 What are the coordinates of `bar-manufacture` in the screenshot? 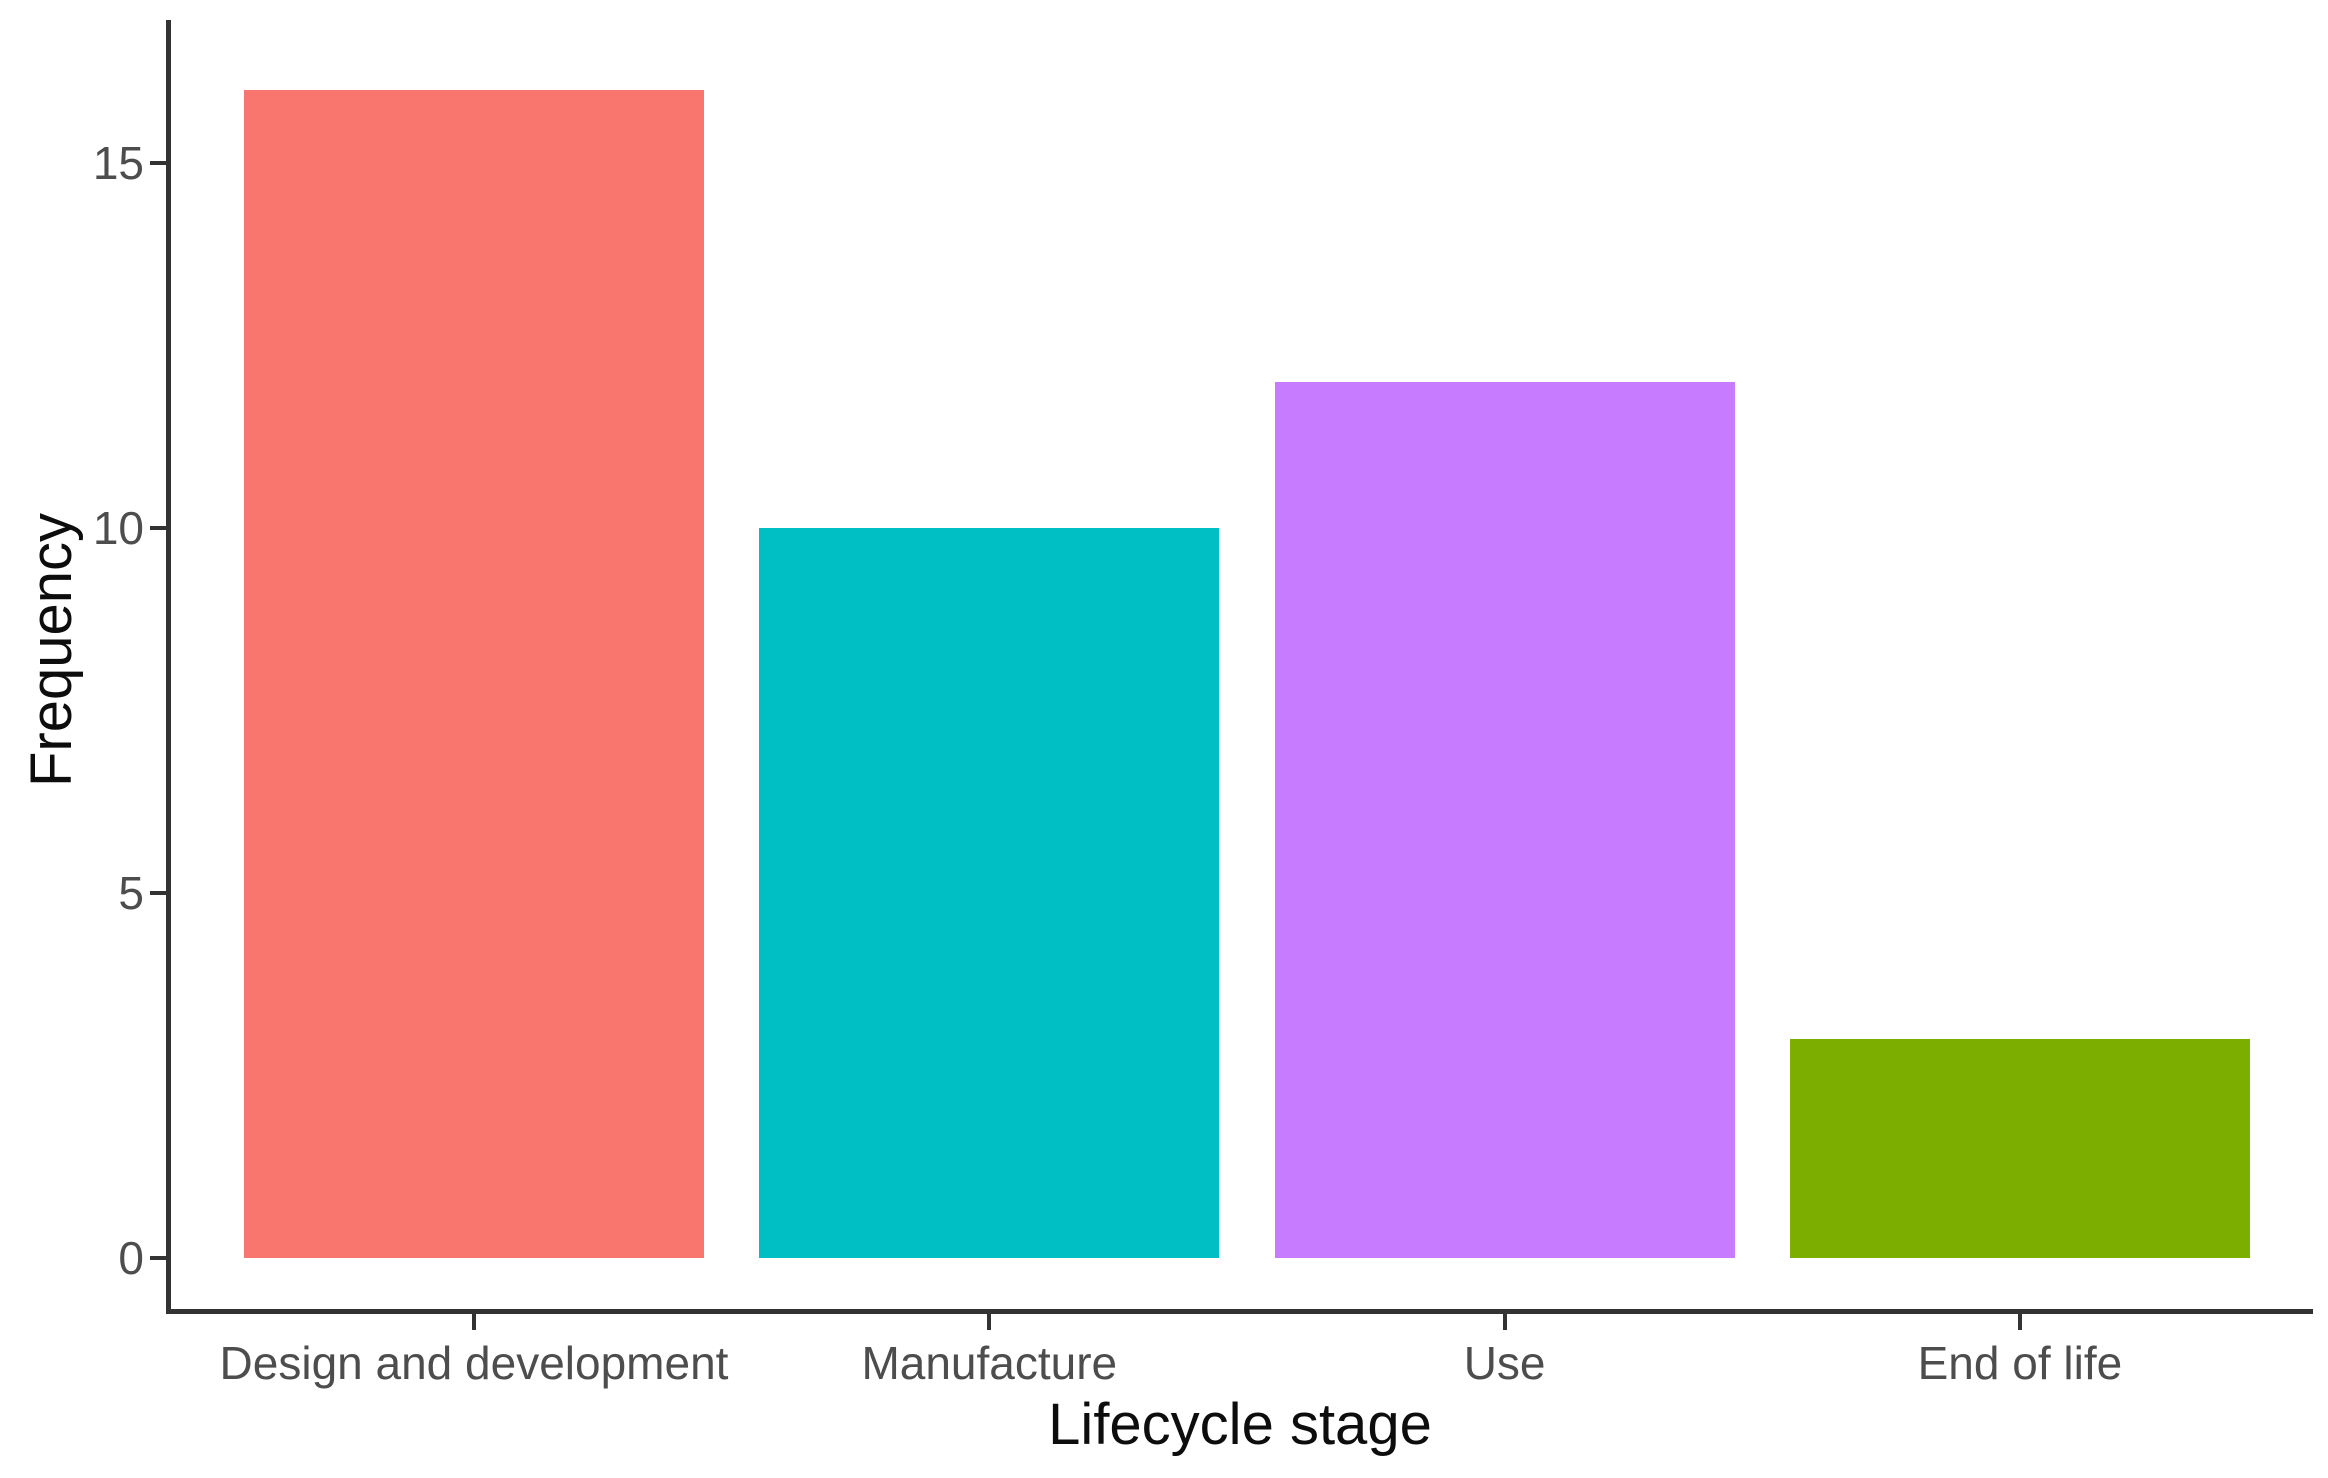 It's located at (989, 893).